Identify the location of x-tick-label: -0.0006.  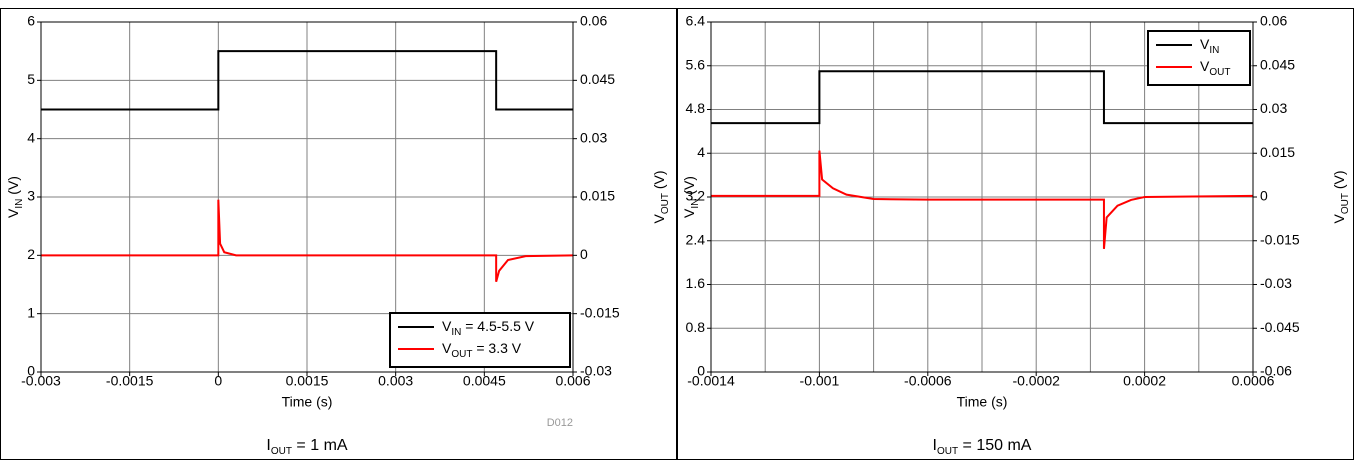
(928, 381).